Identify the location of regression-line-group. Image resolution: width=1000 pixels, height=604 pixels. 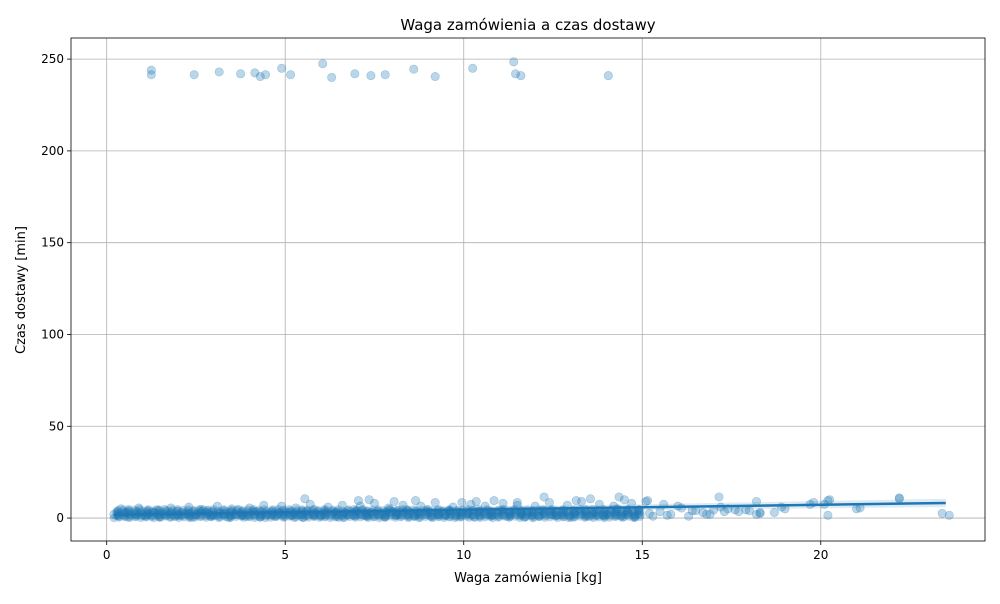
(529, 508).